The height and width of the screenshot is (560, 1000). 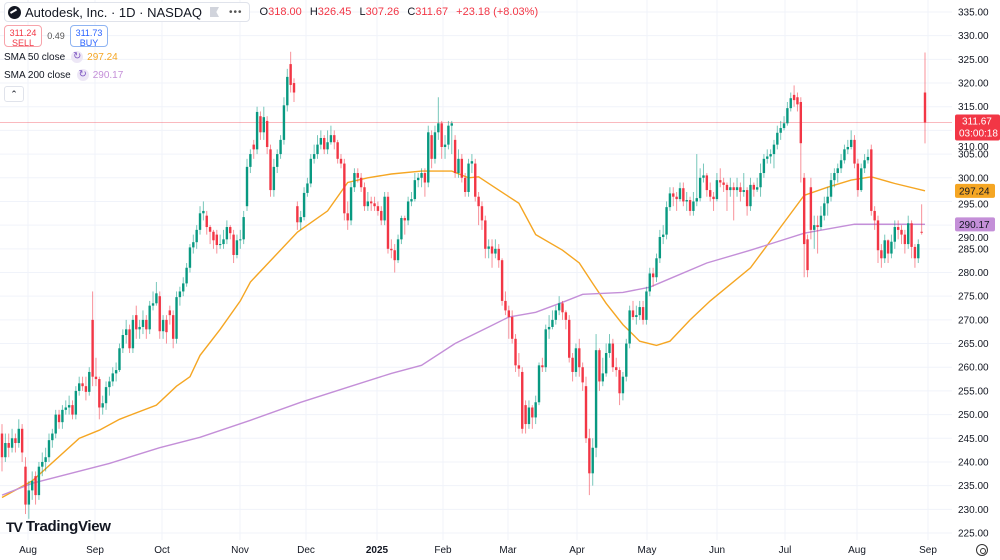 What do you see at coordinates (89, 36) in the screenshot?
I see `buy-button: 311.73 BUY` at bounding box center [89, 36].